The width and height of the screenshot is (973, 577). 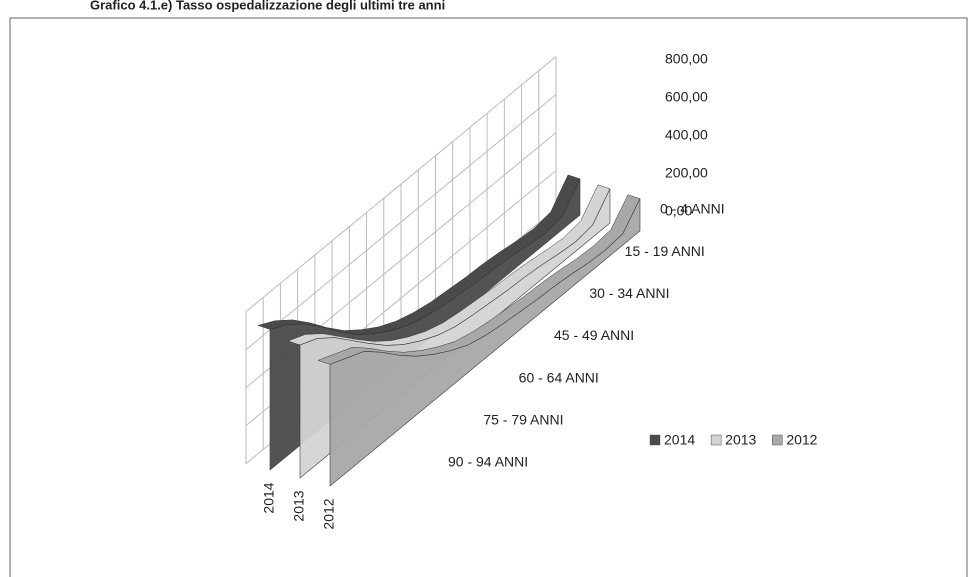 What do you see at coordinates (594, 335) in the screenshot?
I see `x-tick-label: 45 - 49 ANNI` at bounding box center [594, 335].